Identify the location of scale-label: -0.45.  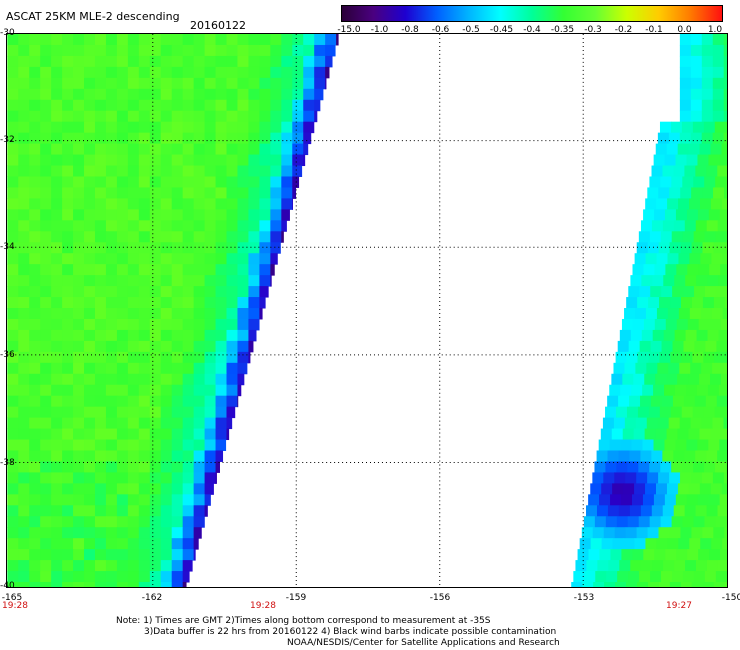
(501, 30).